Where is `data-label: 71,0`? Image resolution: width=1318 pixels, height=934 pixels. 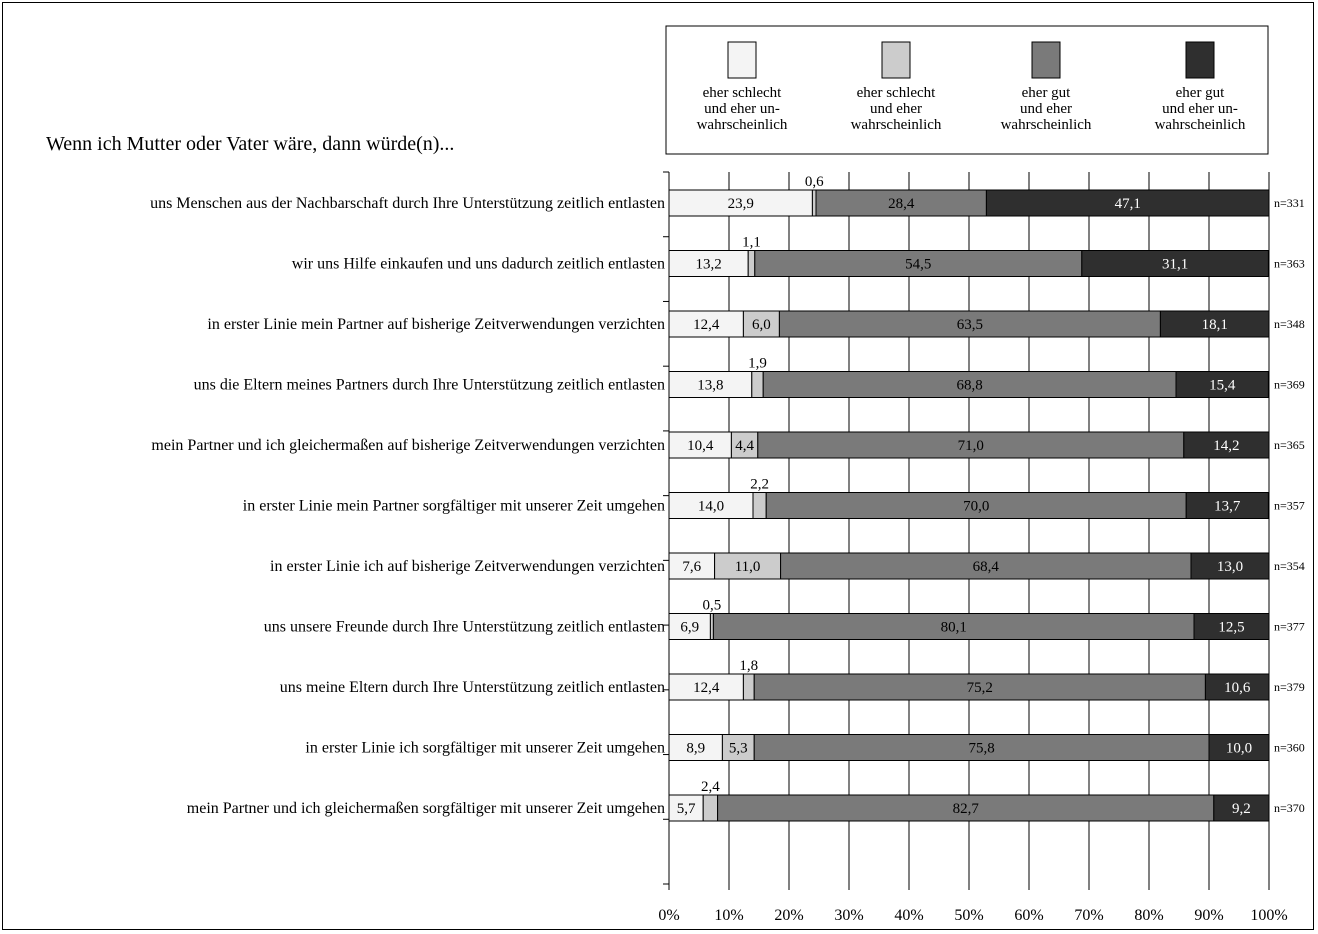
data-label: 71,0 is located at coordinates (971, 446).